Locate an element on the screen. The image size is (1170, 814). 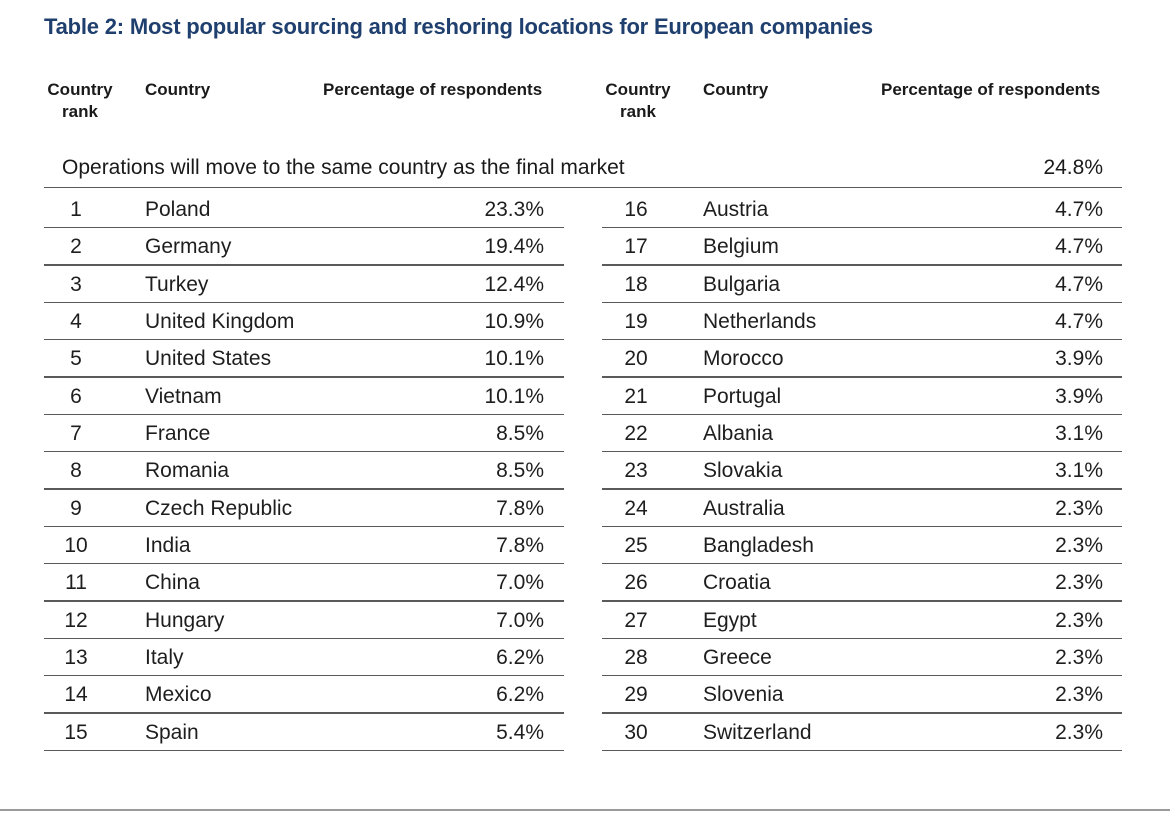
table-cell-rank: 17 is located at coordinates (636, 247).